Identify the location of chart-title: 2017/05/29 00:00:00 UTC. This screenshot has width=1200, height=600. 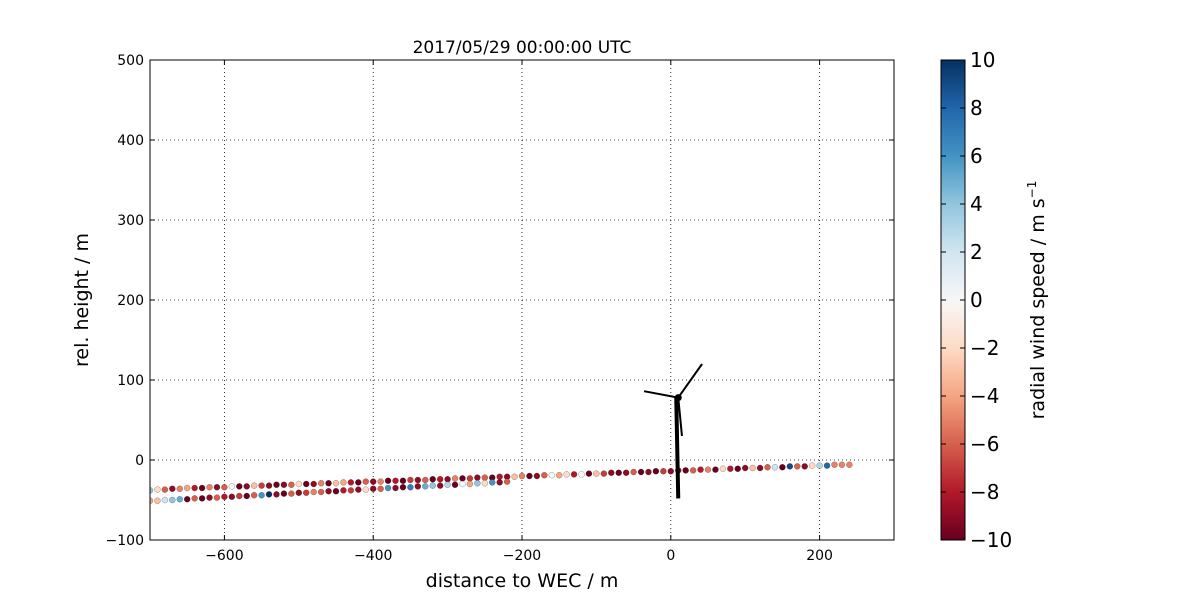
(522, 48).